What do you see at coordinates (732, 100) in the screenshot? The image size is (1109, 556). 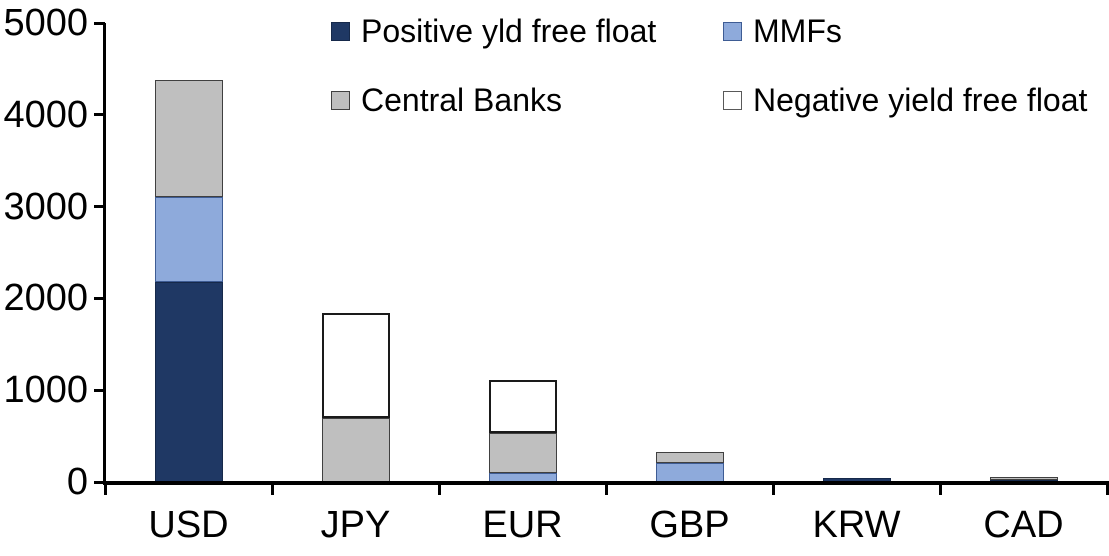 I see `legend-swatch-negative-yield-free-float-icon` at bounding box center [732, 100].